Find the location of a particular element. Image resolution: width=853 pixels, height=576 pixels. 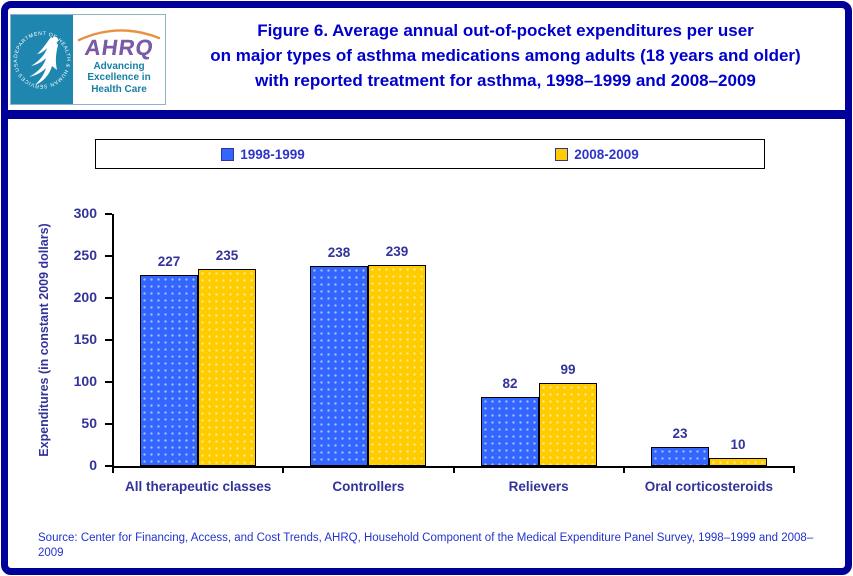

y-axis-line is located at coordinates (113, 340).